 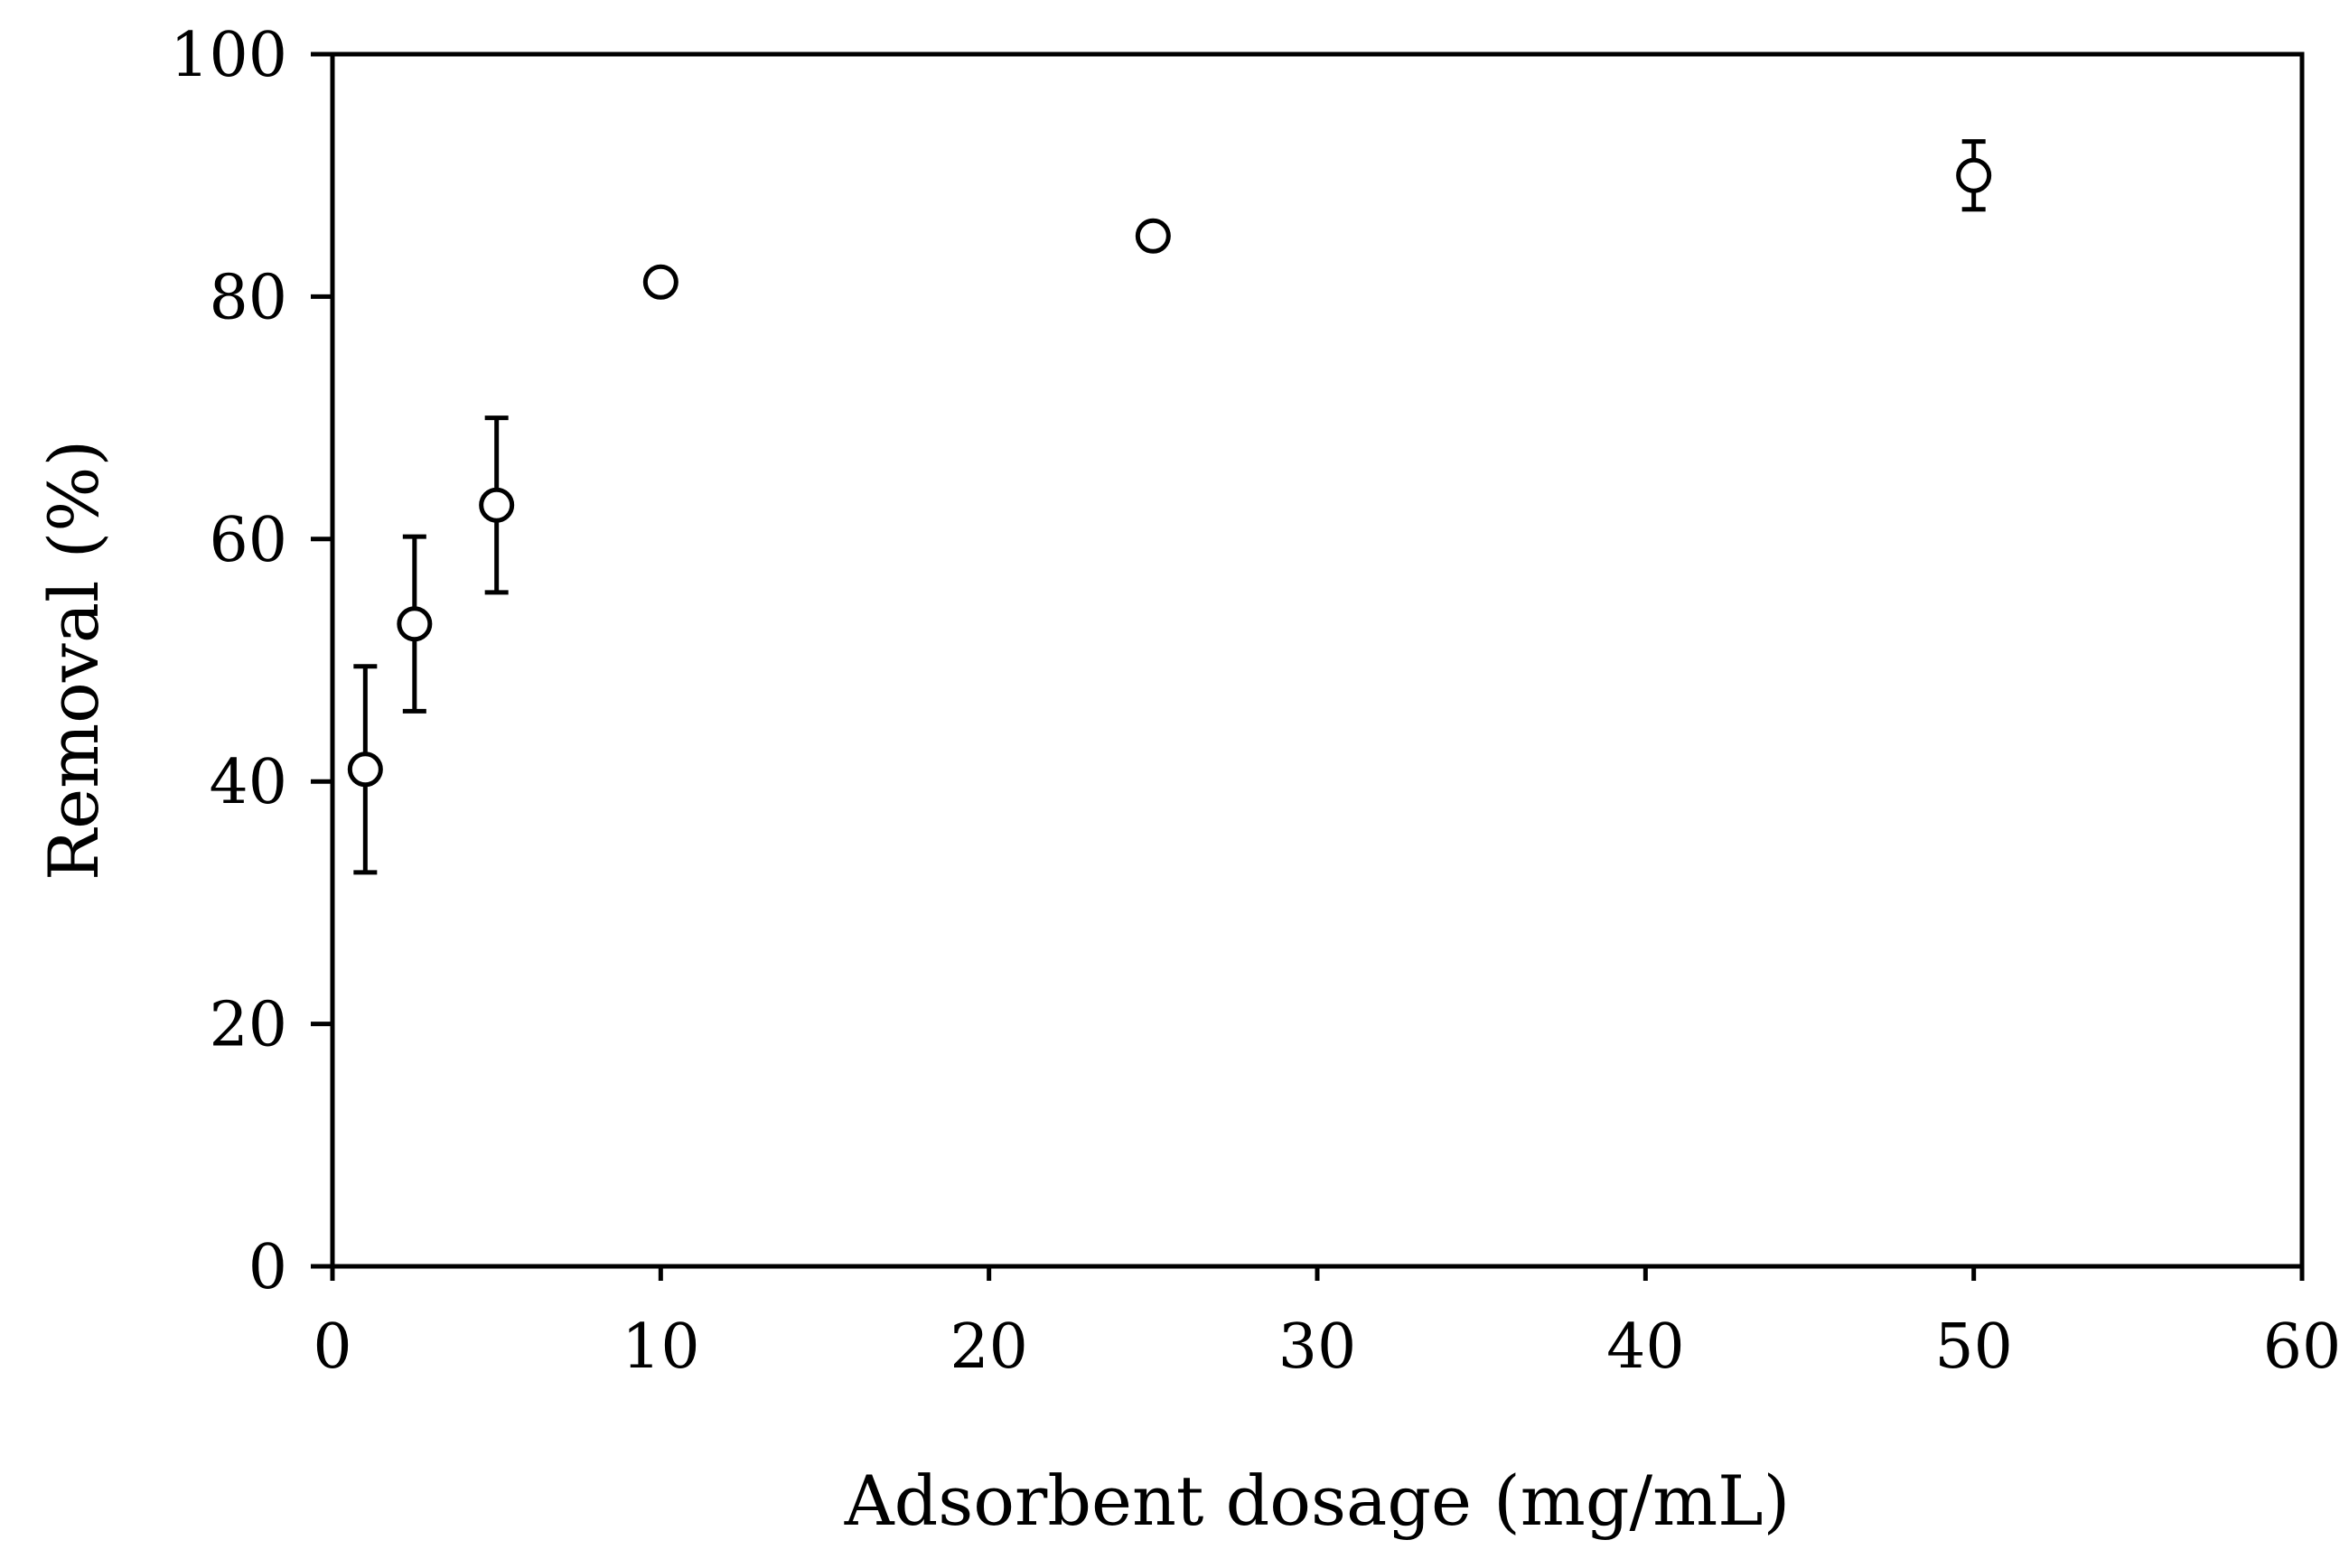 I want to click on x-axis: 0 10 20 30 40 50 60, so click(x=1327, y=1324).